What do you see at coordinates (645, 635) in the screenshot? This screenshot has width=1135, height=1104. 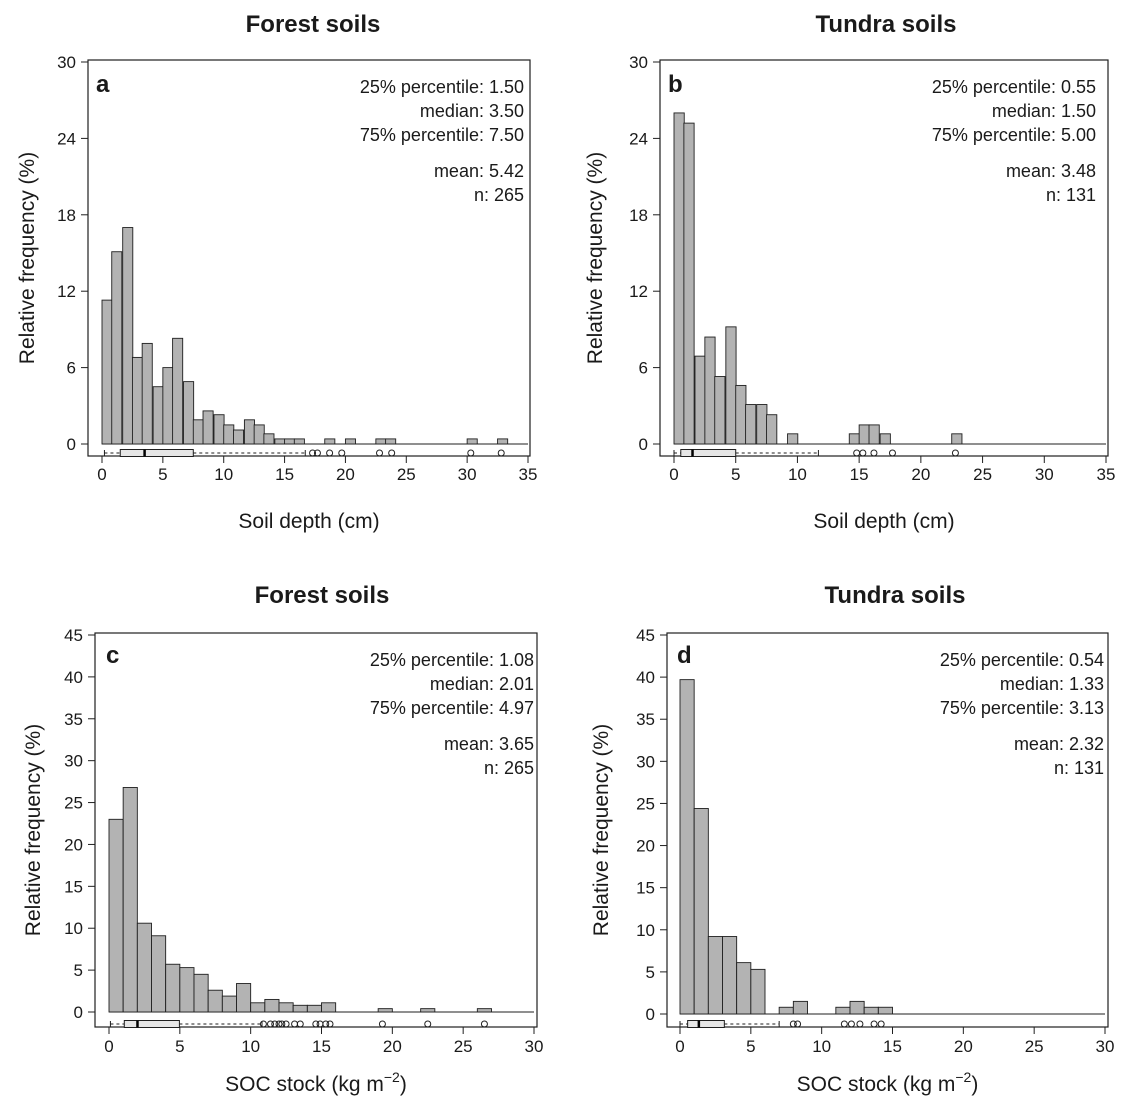 I see `y-tick-label: 45` at bounding box center [645, 635].